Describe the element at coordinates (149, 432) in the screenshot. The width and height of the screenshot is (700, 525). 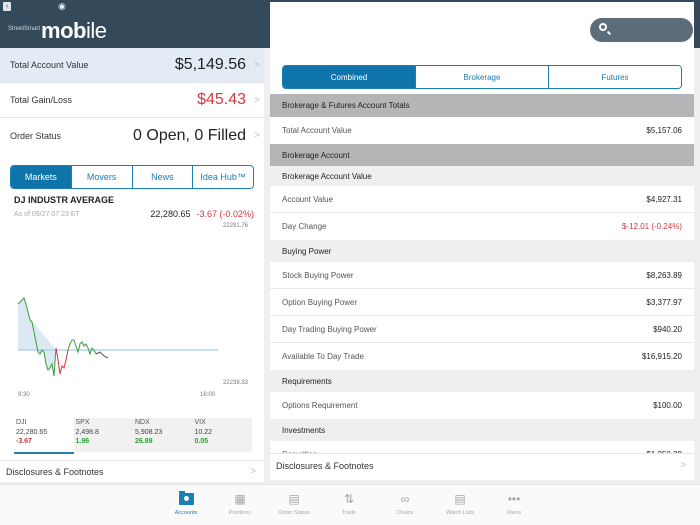
I see `ticker-price: 5,908.23` at that location.